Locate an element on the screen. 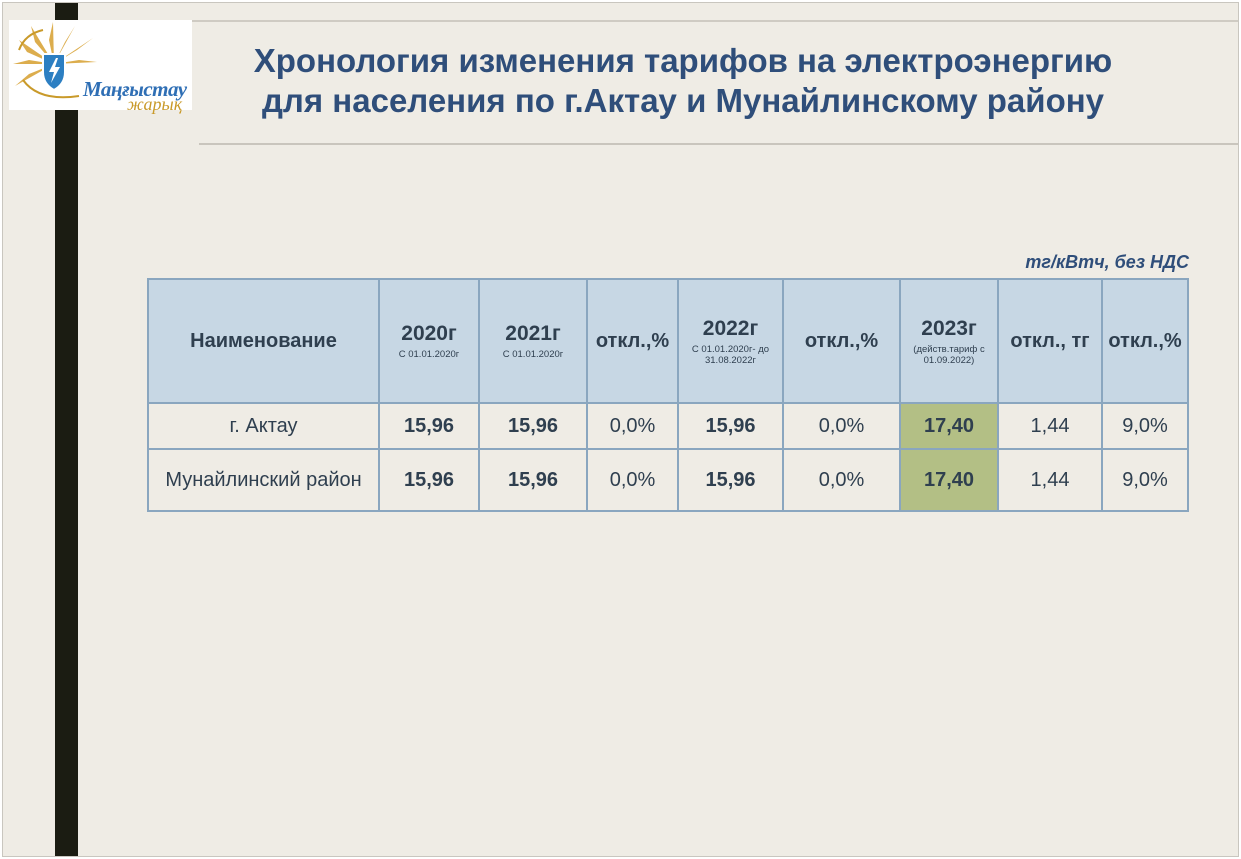  cell-name: Мунайлинский район is located at coordinates (263, 480).